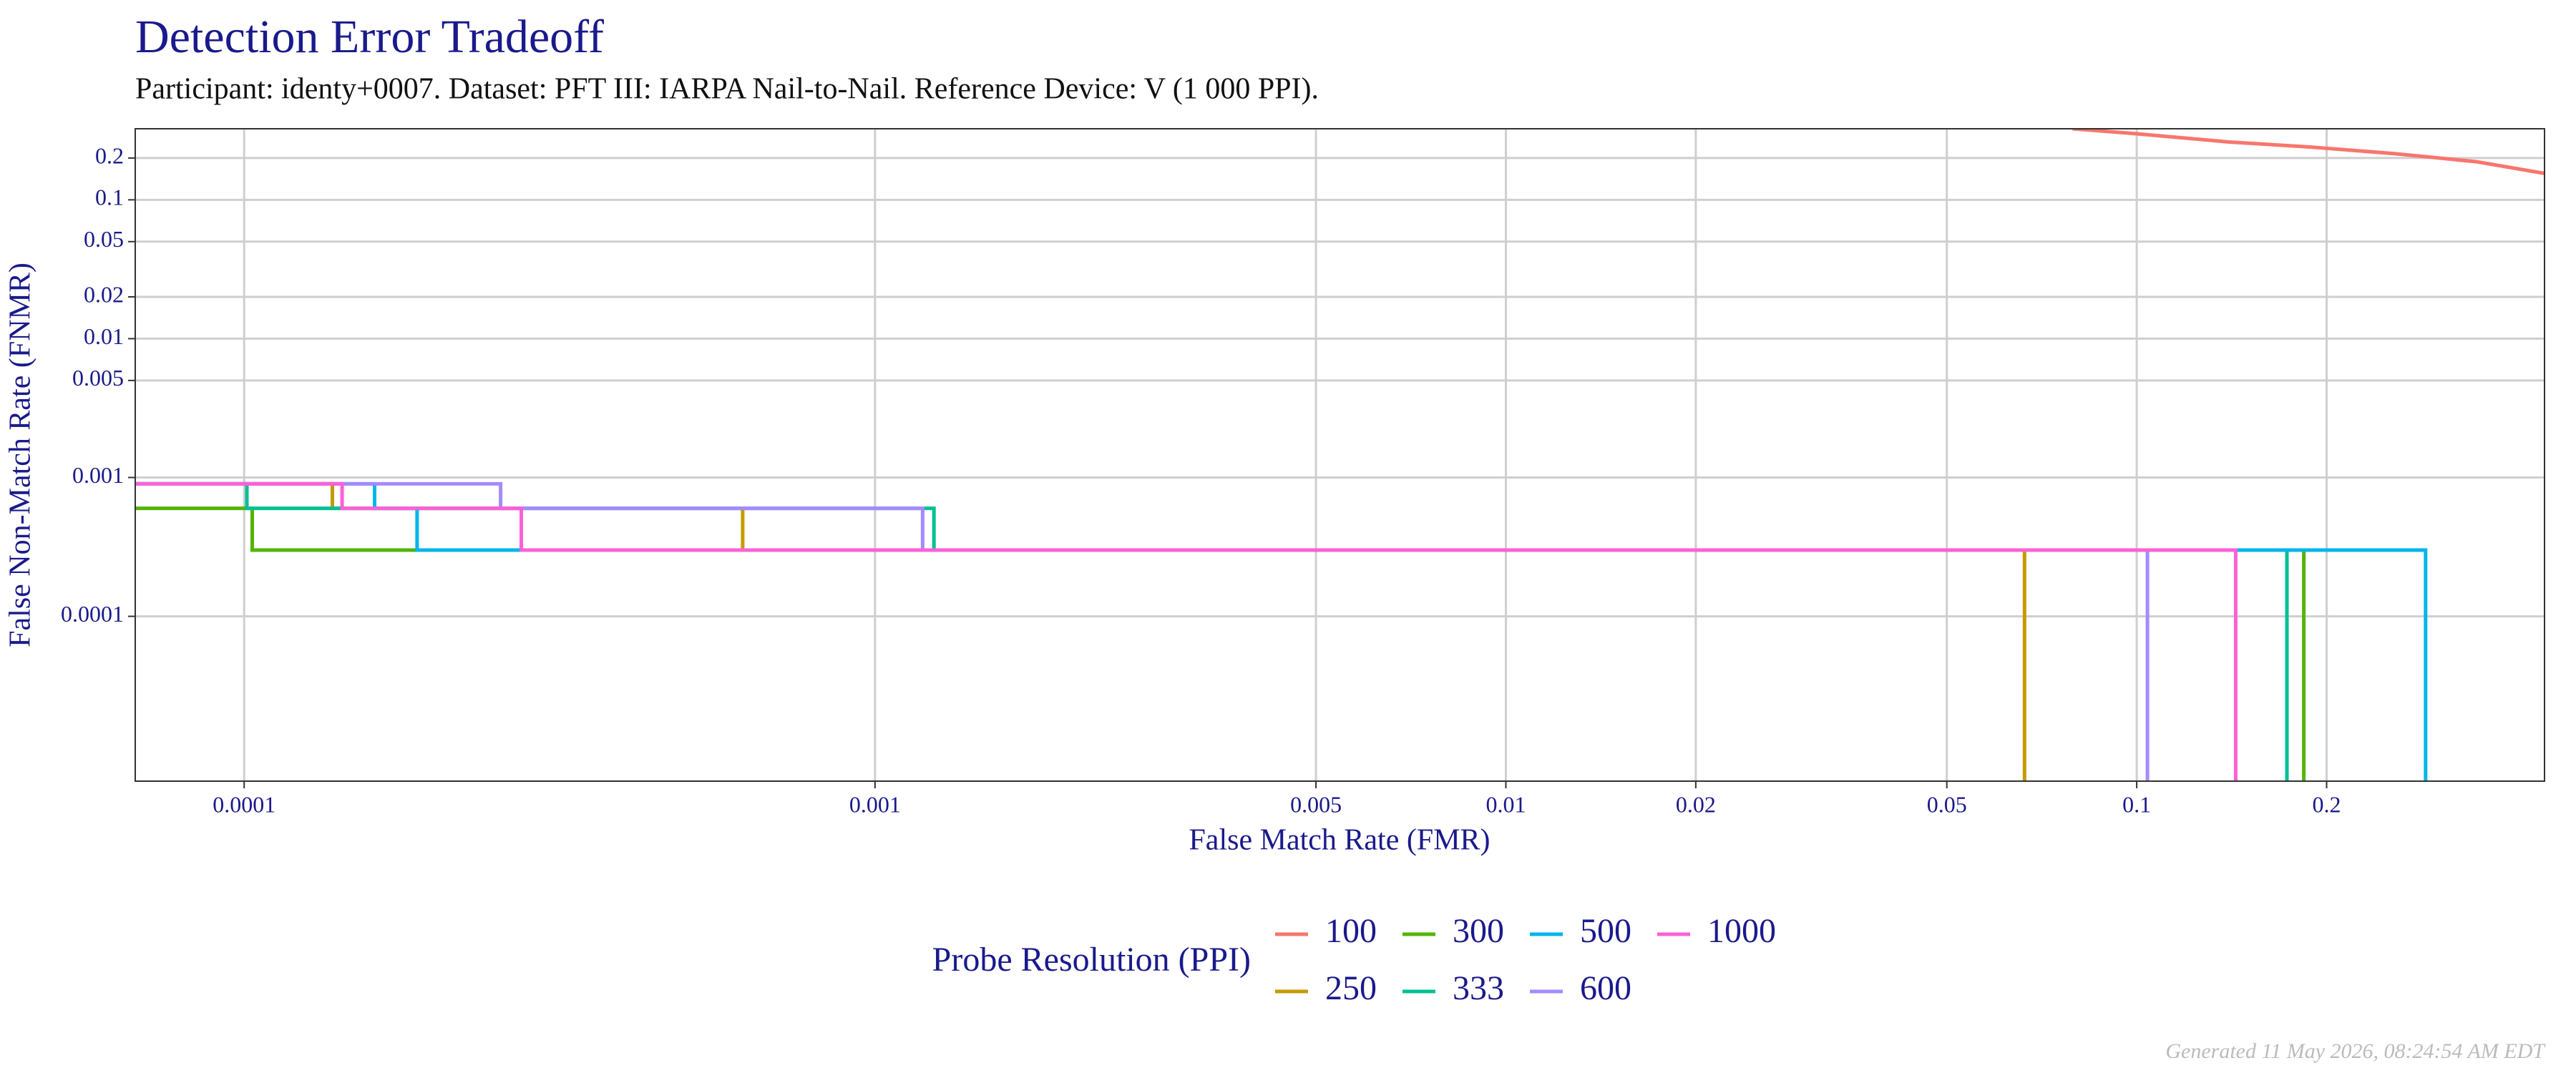 This screenshot has height=1073, width=2576. I want to click on legend-label: 333, so click(1478, 988).